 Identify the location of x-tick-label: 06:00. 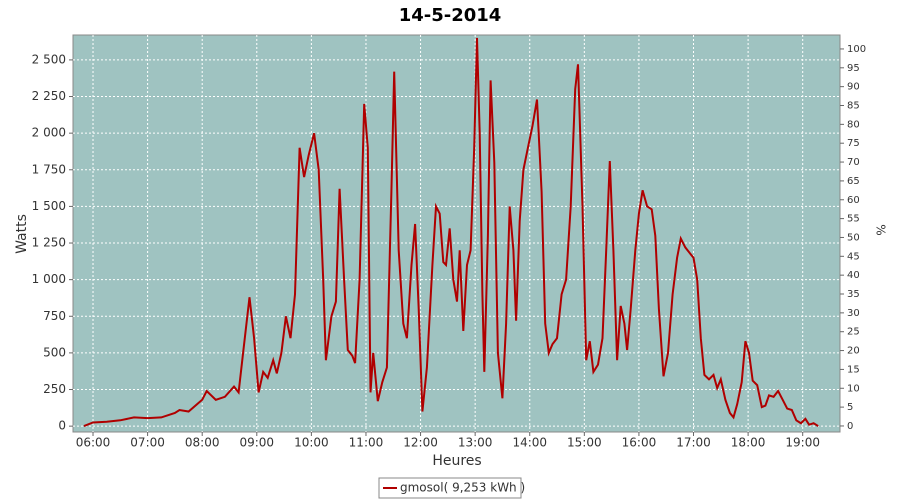
(93, 443).